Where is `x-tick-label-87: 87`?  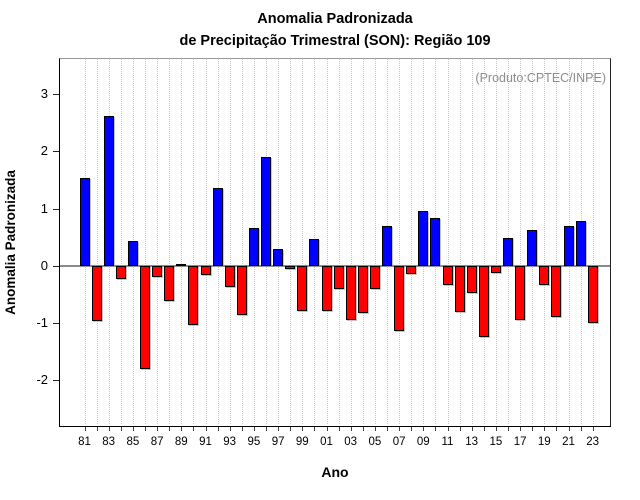
x-tick-label-87: 87 is located at coordinates (157, 442).